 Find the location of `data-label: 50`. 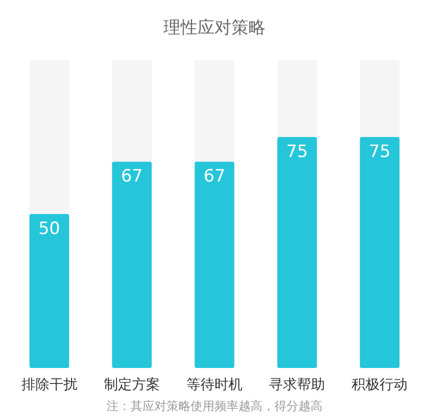

data-label: 50 is located at coordinates (49, 229).